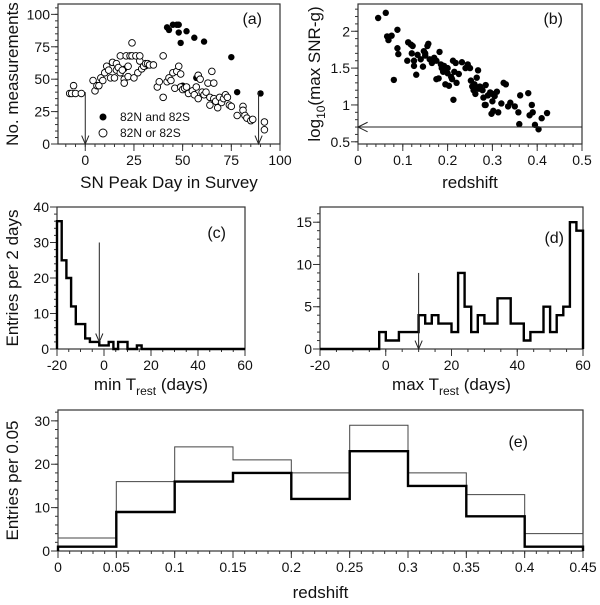 This screenshot has height=605, width=600. Describe the element at coordinates (41, 243) in the screenshot. I see `y-tick-label: 30` at that location.